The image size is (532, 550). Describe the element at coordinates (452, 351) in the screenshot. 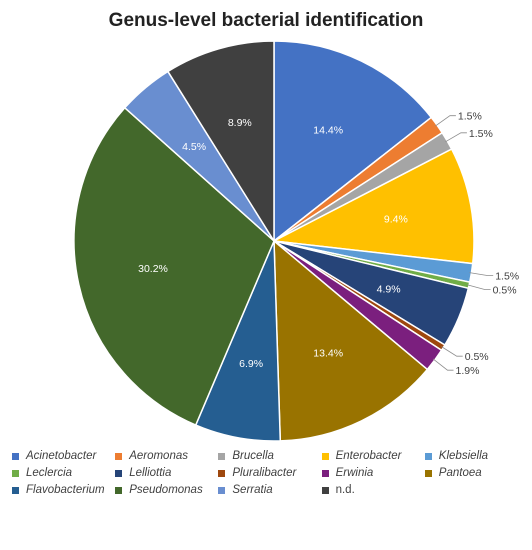

I see `leader-line-pluralibacter` at that location.